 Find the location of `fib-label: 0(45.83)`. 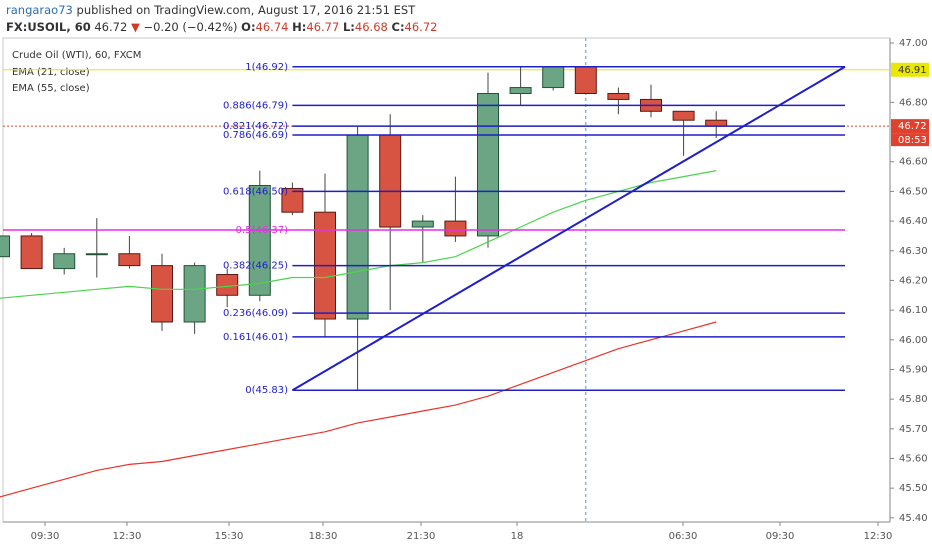

fib-label: 0(45.83) is located at coordinates (266, 390).